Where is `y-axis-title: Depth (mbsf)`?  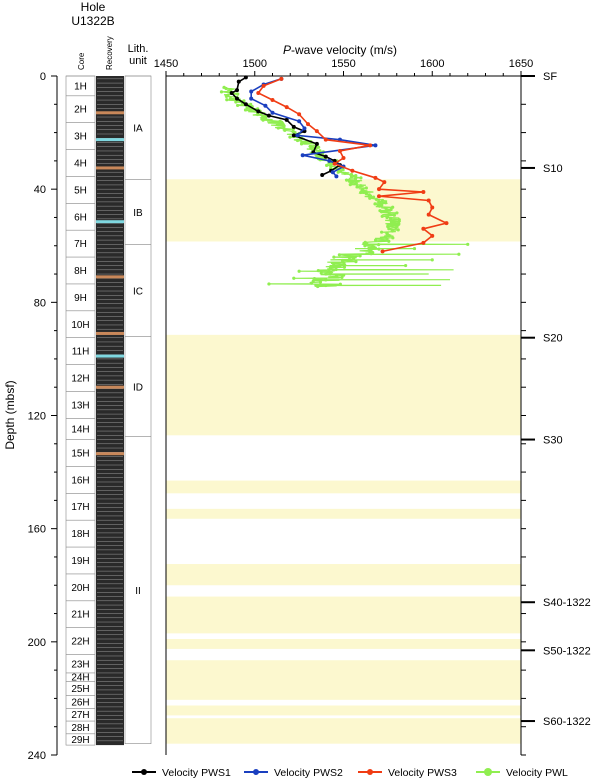 y-axis-title: Depth (mbsf) is located at coordinates (10, 414).